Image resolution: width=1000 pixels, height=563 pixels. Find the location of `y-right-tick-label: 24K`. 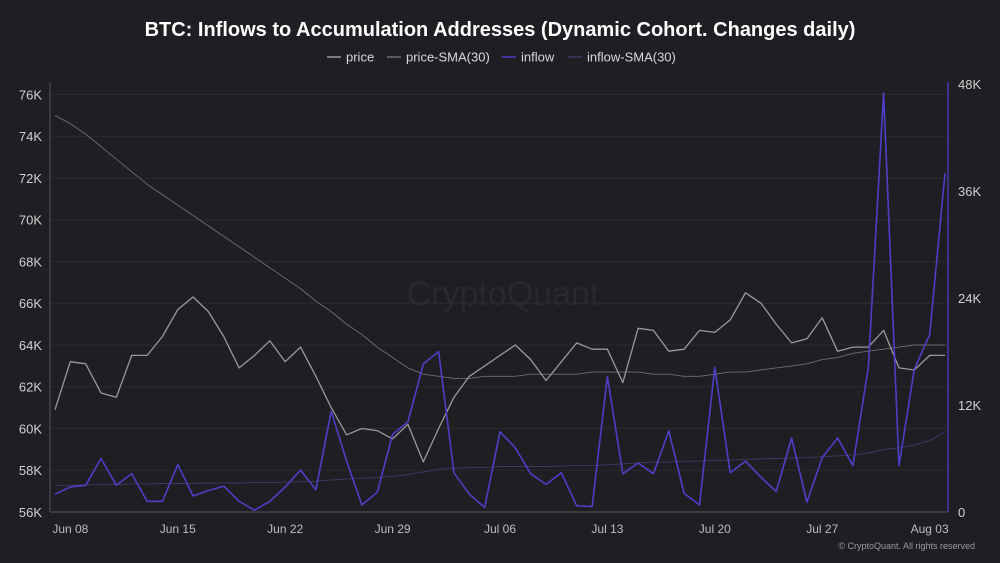

y-right-tick-label: 24K is located at coordinates (969, 298).